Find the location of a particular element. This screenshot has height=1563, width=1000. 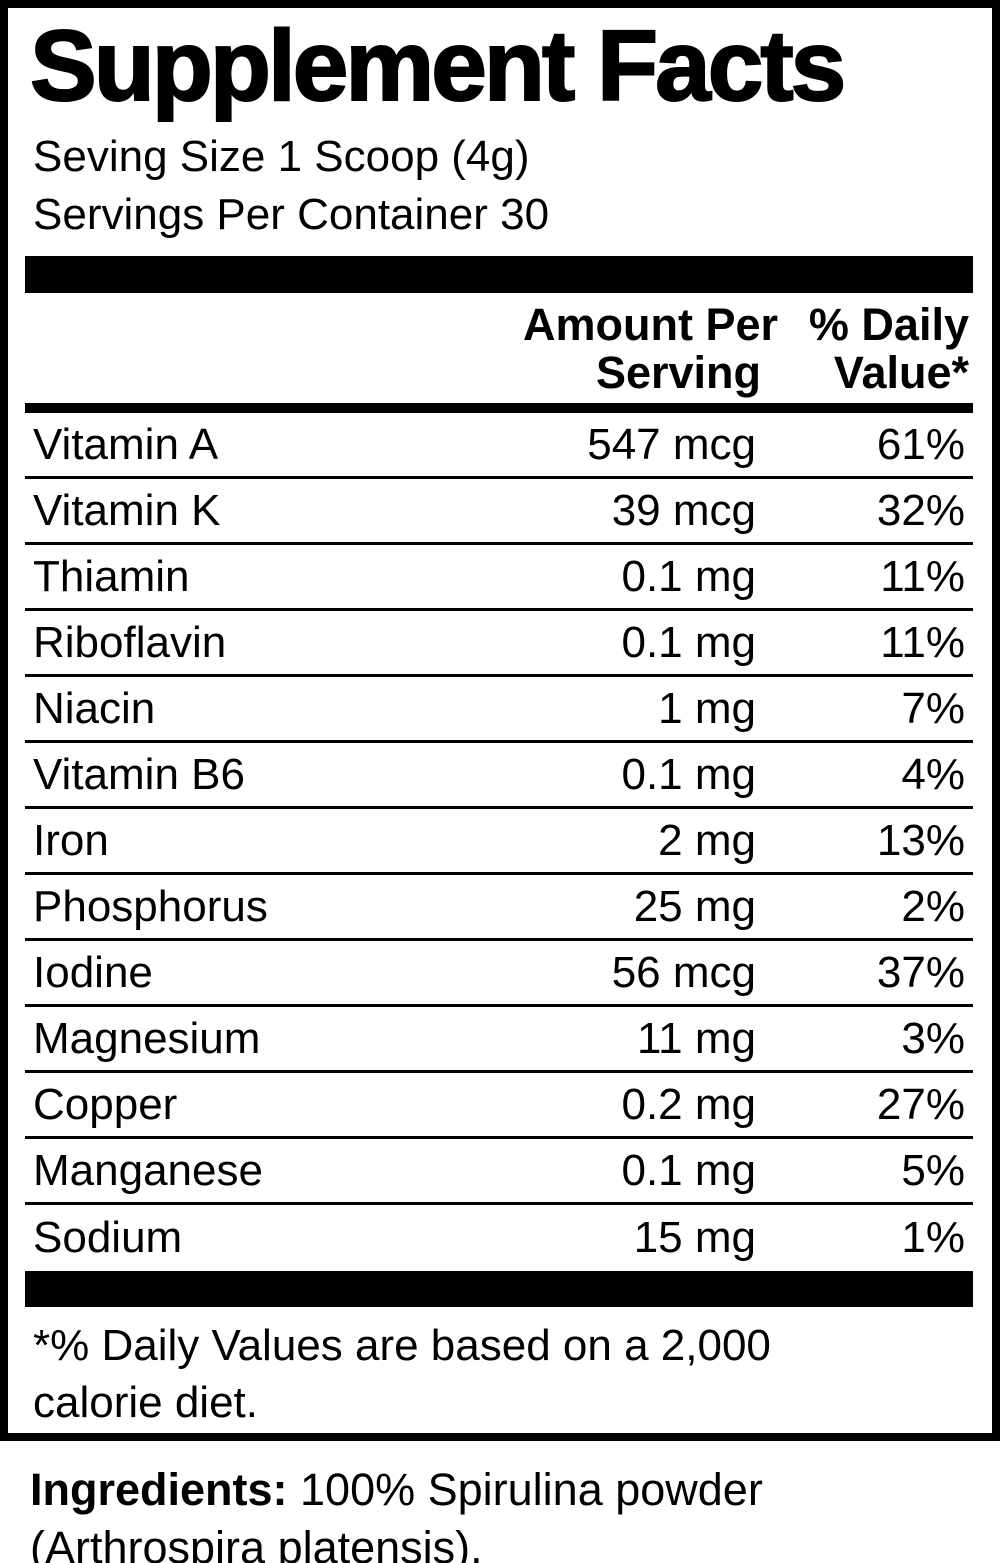

nutrient-amount: 1 mg is located at coordinates (707, 708).